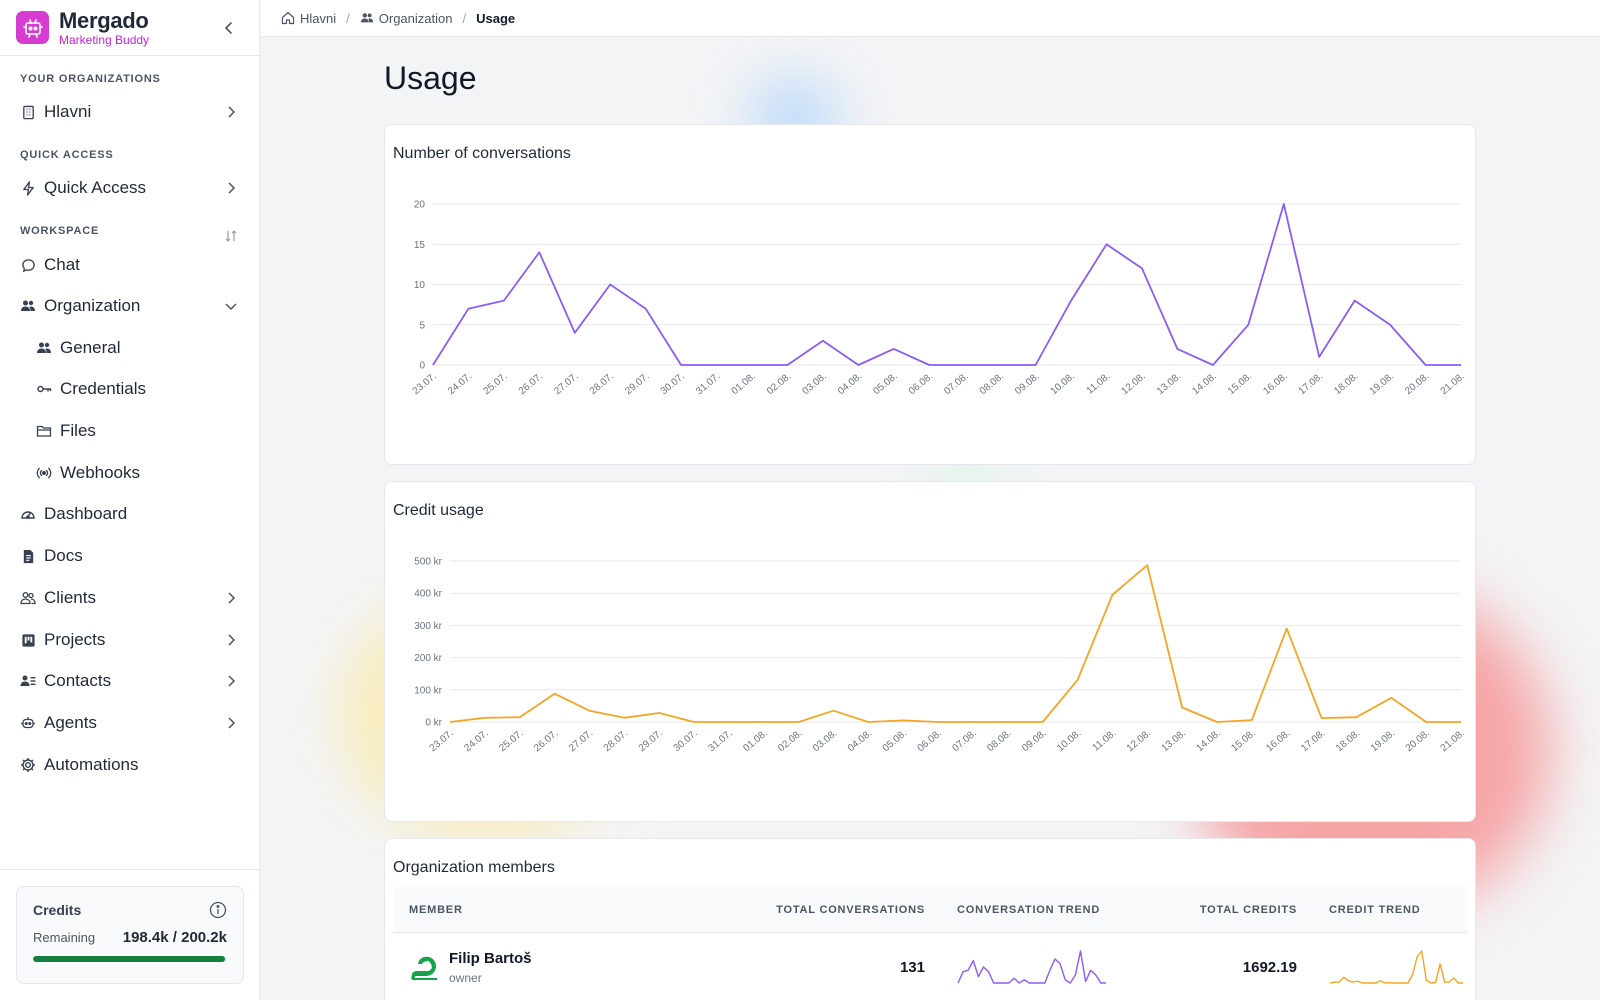 The height and width of the screenshot is (1000, 1600). I want to click on sidebar-item-clients: Clients, so click(129, 598).